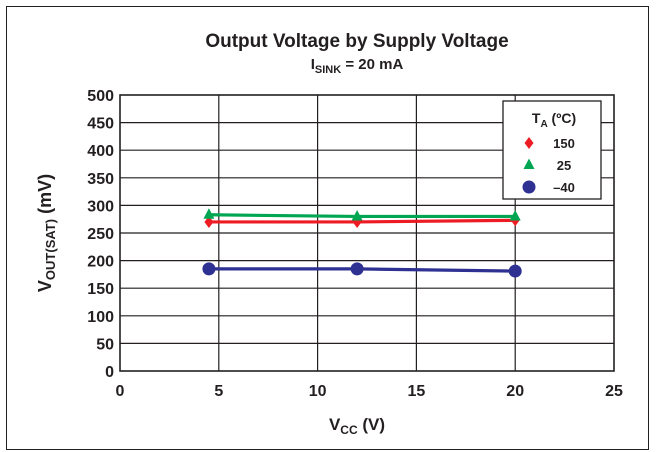 Image resolution: width=657 pixels, height=452 pixels. I want to click on y-tick-label: 200, so click(100, 262).